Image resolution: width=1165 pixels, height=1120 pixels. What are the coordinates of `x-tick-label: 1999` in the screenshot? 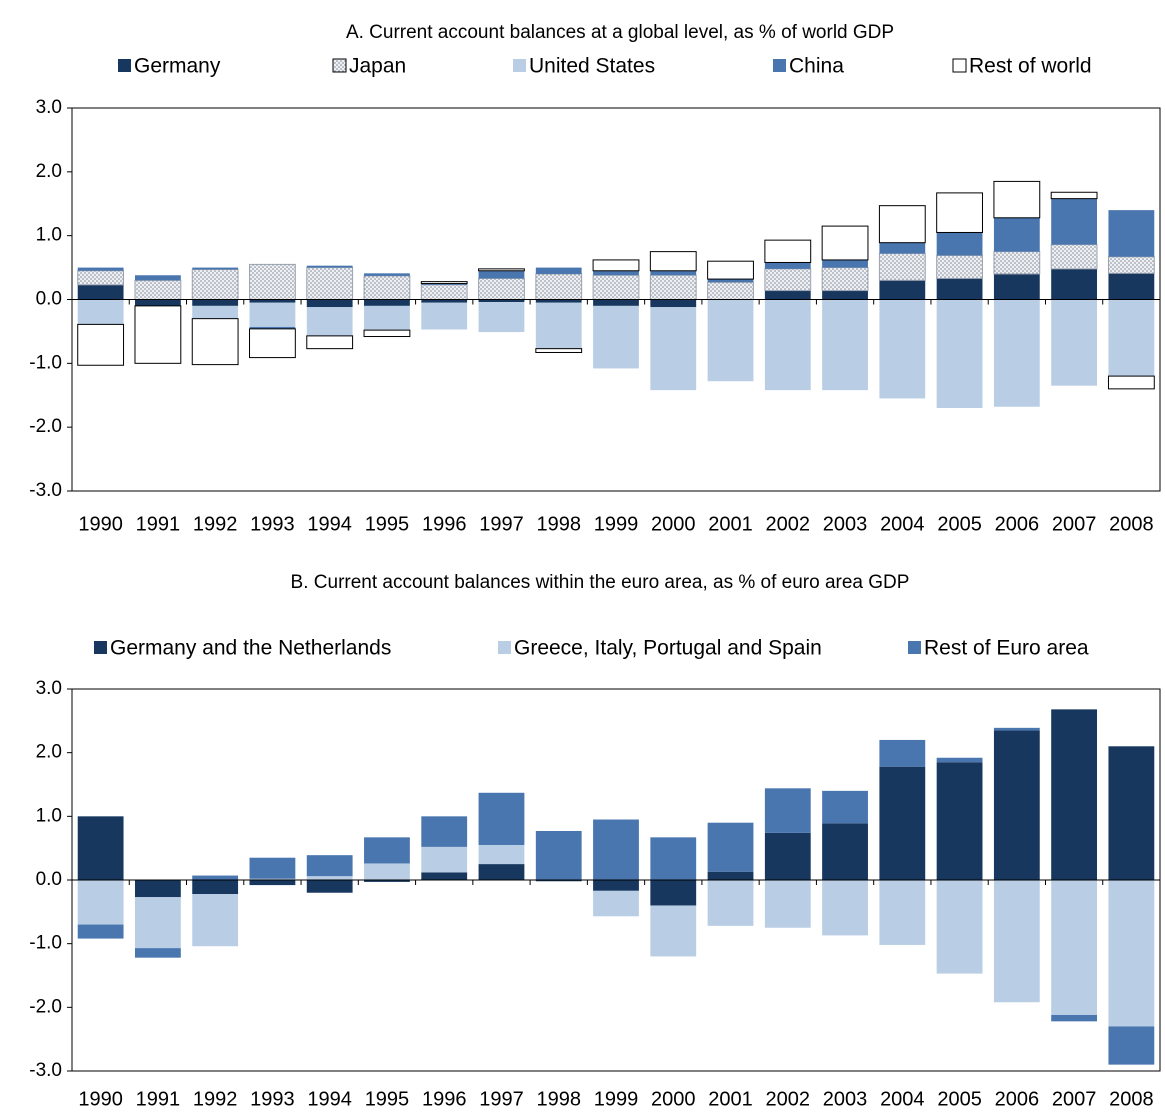 It's located at (616, 524).